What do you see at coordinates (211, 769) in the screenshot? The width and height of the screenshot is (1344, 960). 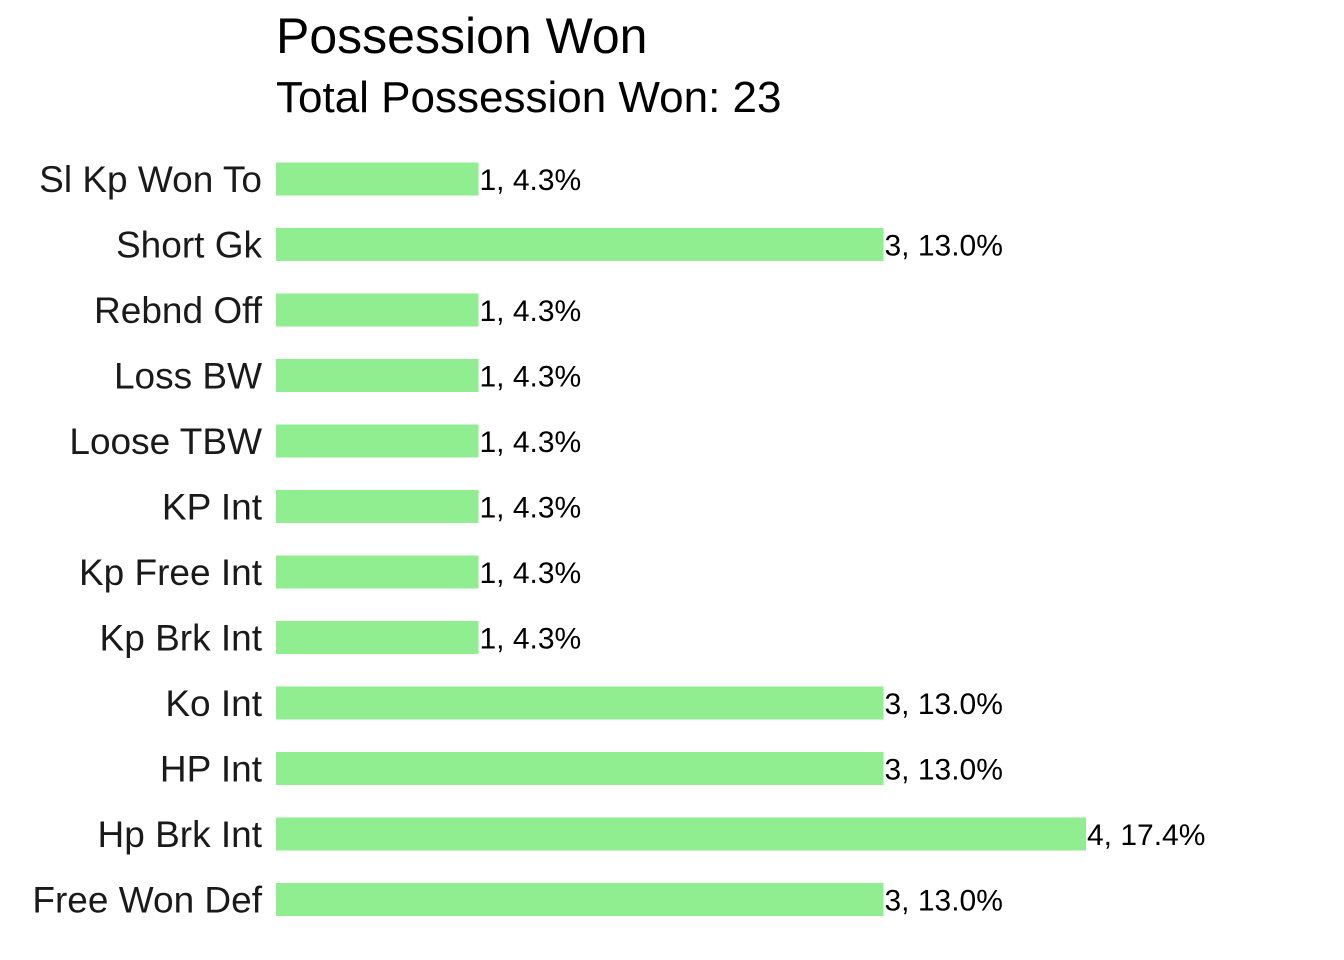 I see `category-label: HP Int` at bounding box center [211, 769].